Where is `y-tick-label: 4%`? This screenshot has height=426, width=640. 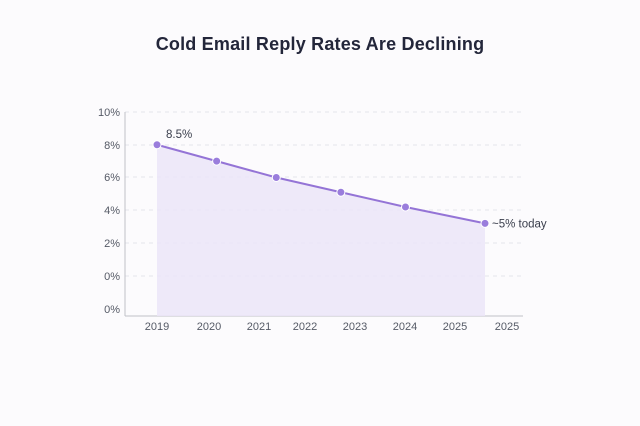 y-tick-label: 4% is located at coordinates (112, 211).